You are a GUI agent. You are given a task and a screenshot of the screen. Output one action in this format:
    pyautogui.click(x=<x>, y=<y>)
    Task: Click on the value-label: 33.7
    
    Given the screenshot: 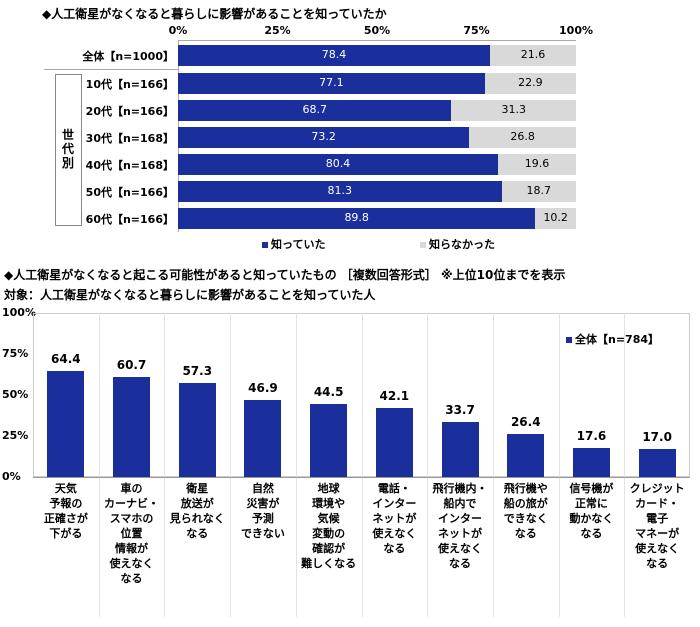 What is the action you would take?
    pyautogui.click(x=460, y=409)
    